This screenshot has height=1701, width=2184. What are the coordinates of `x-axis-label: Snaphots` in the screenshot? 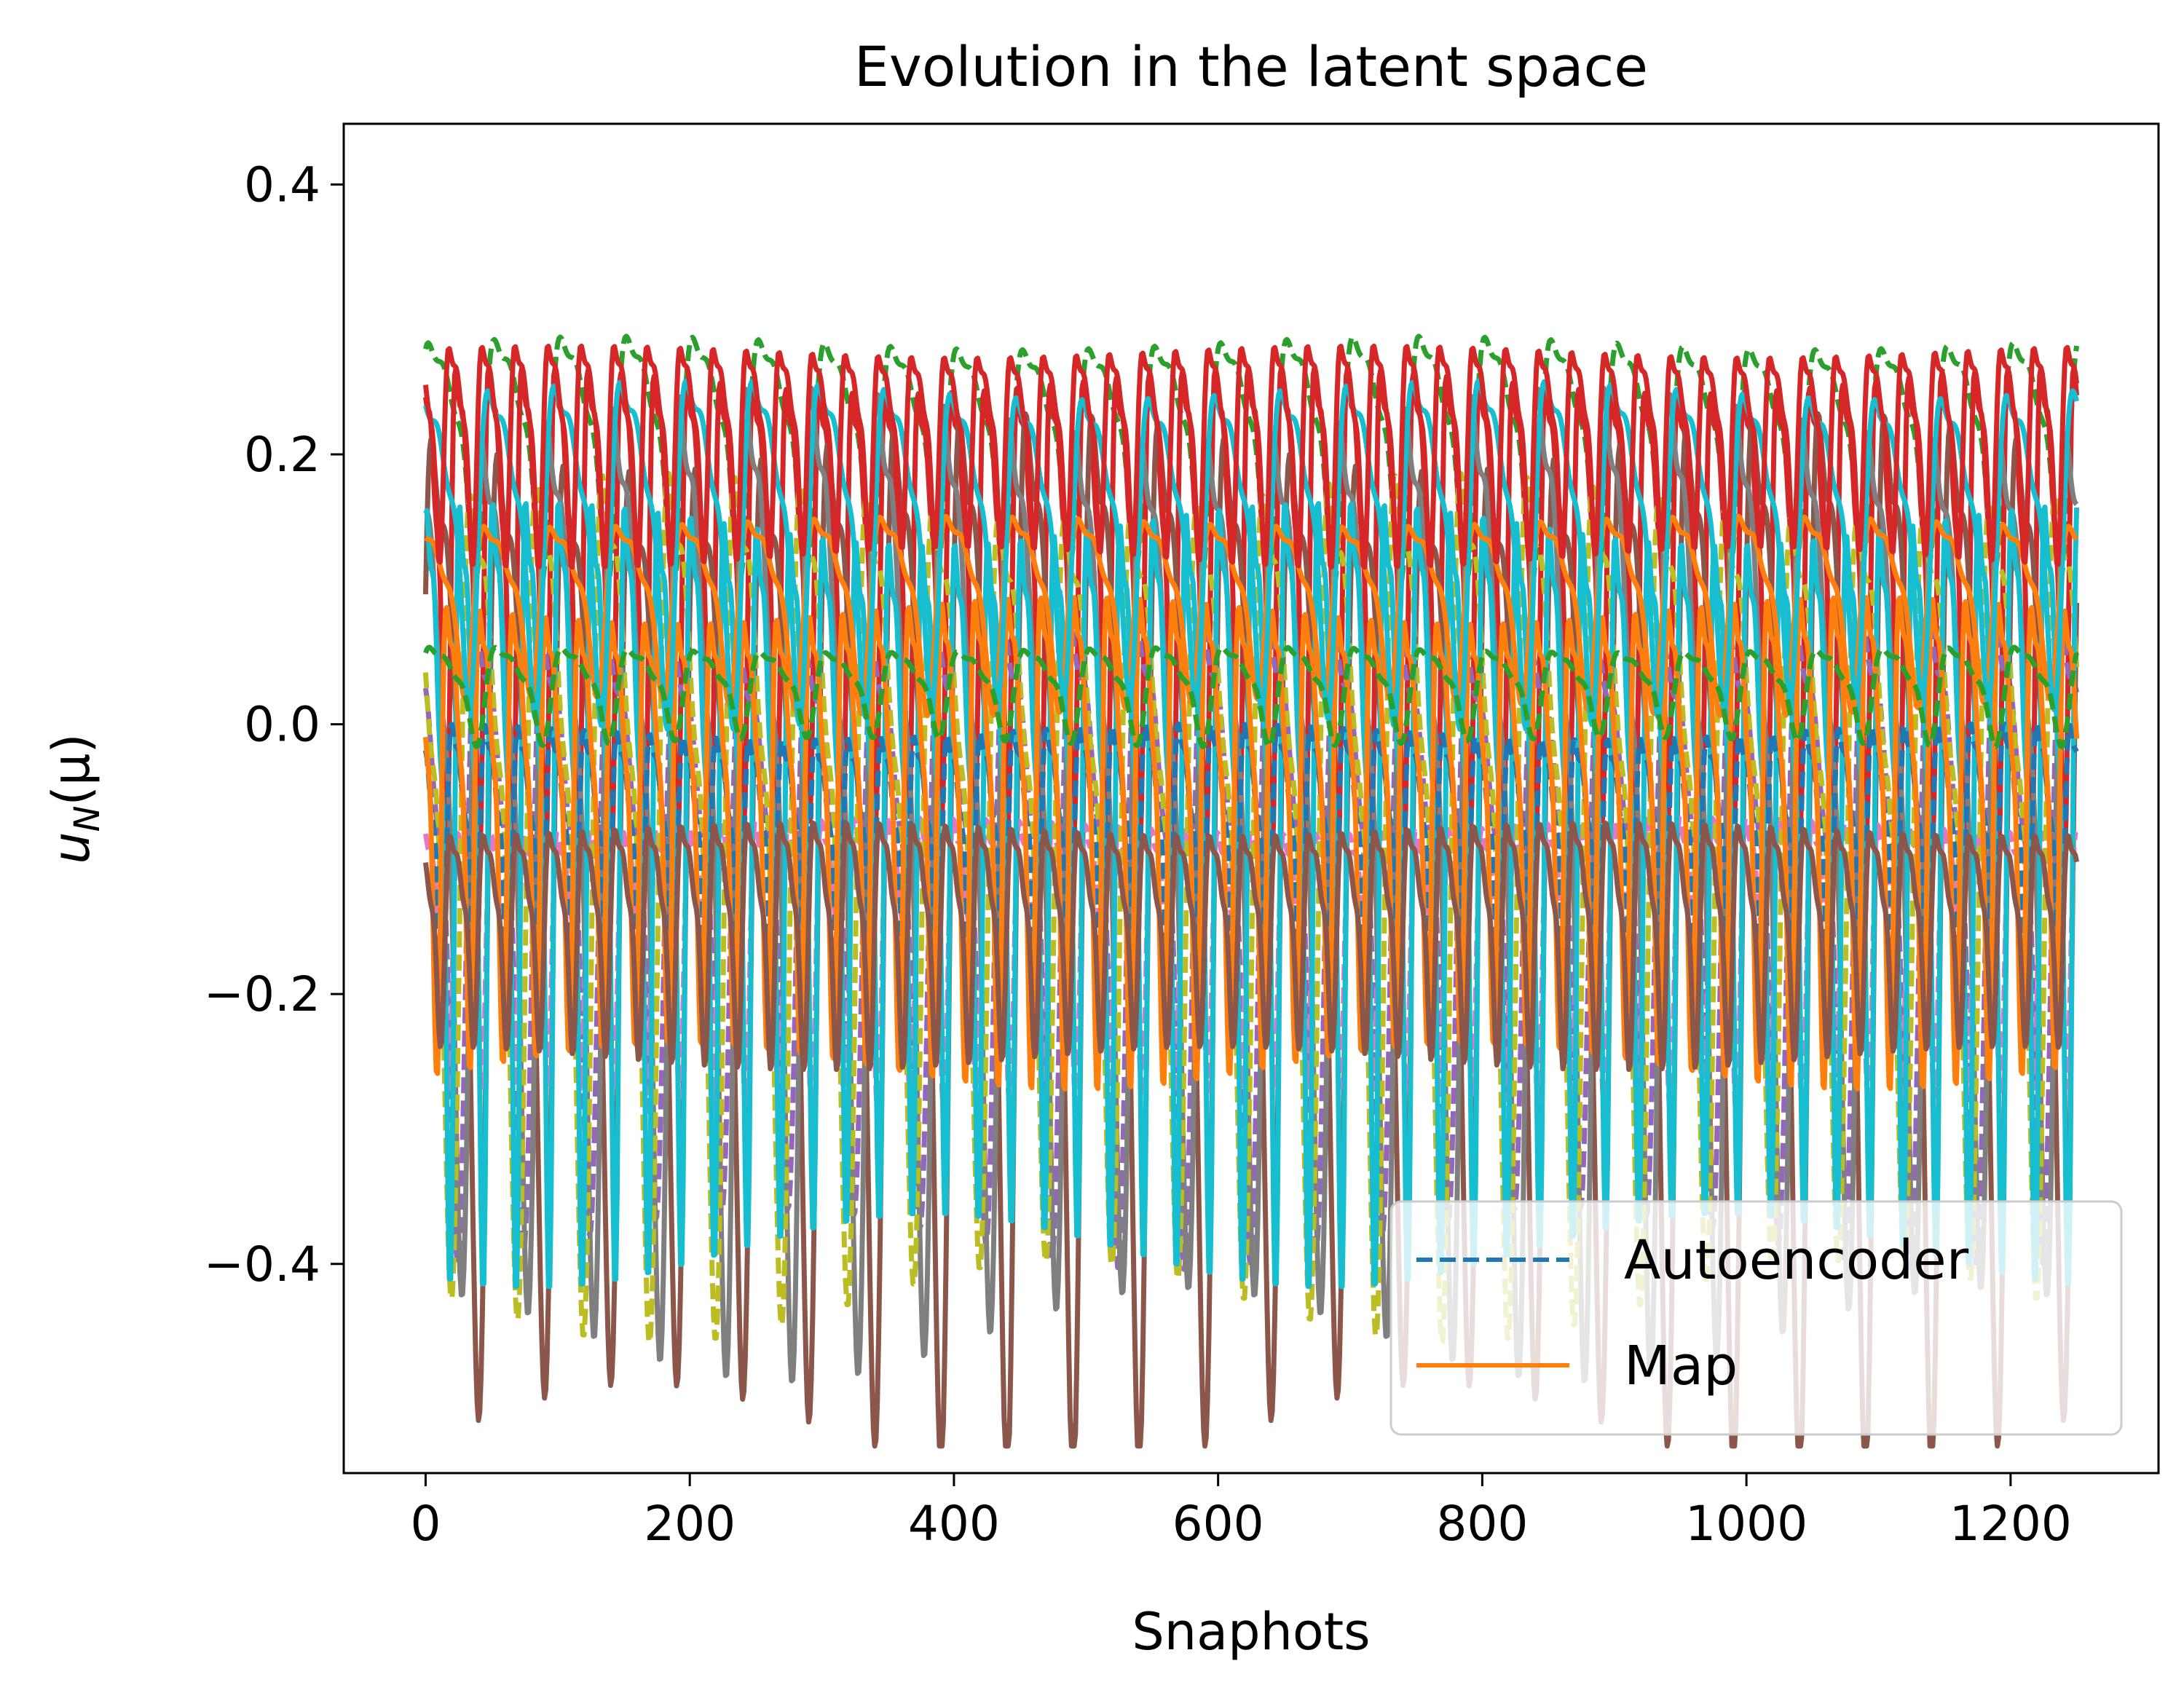 It's located at (1251, 1632).